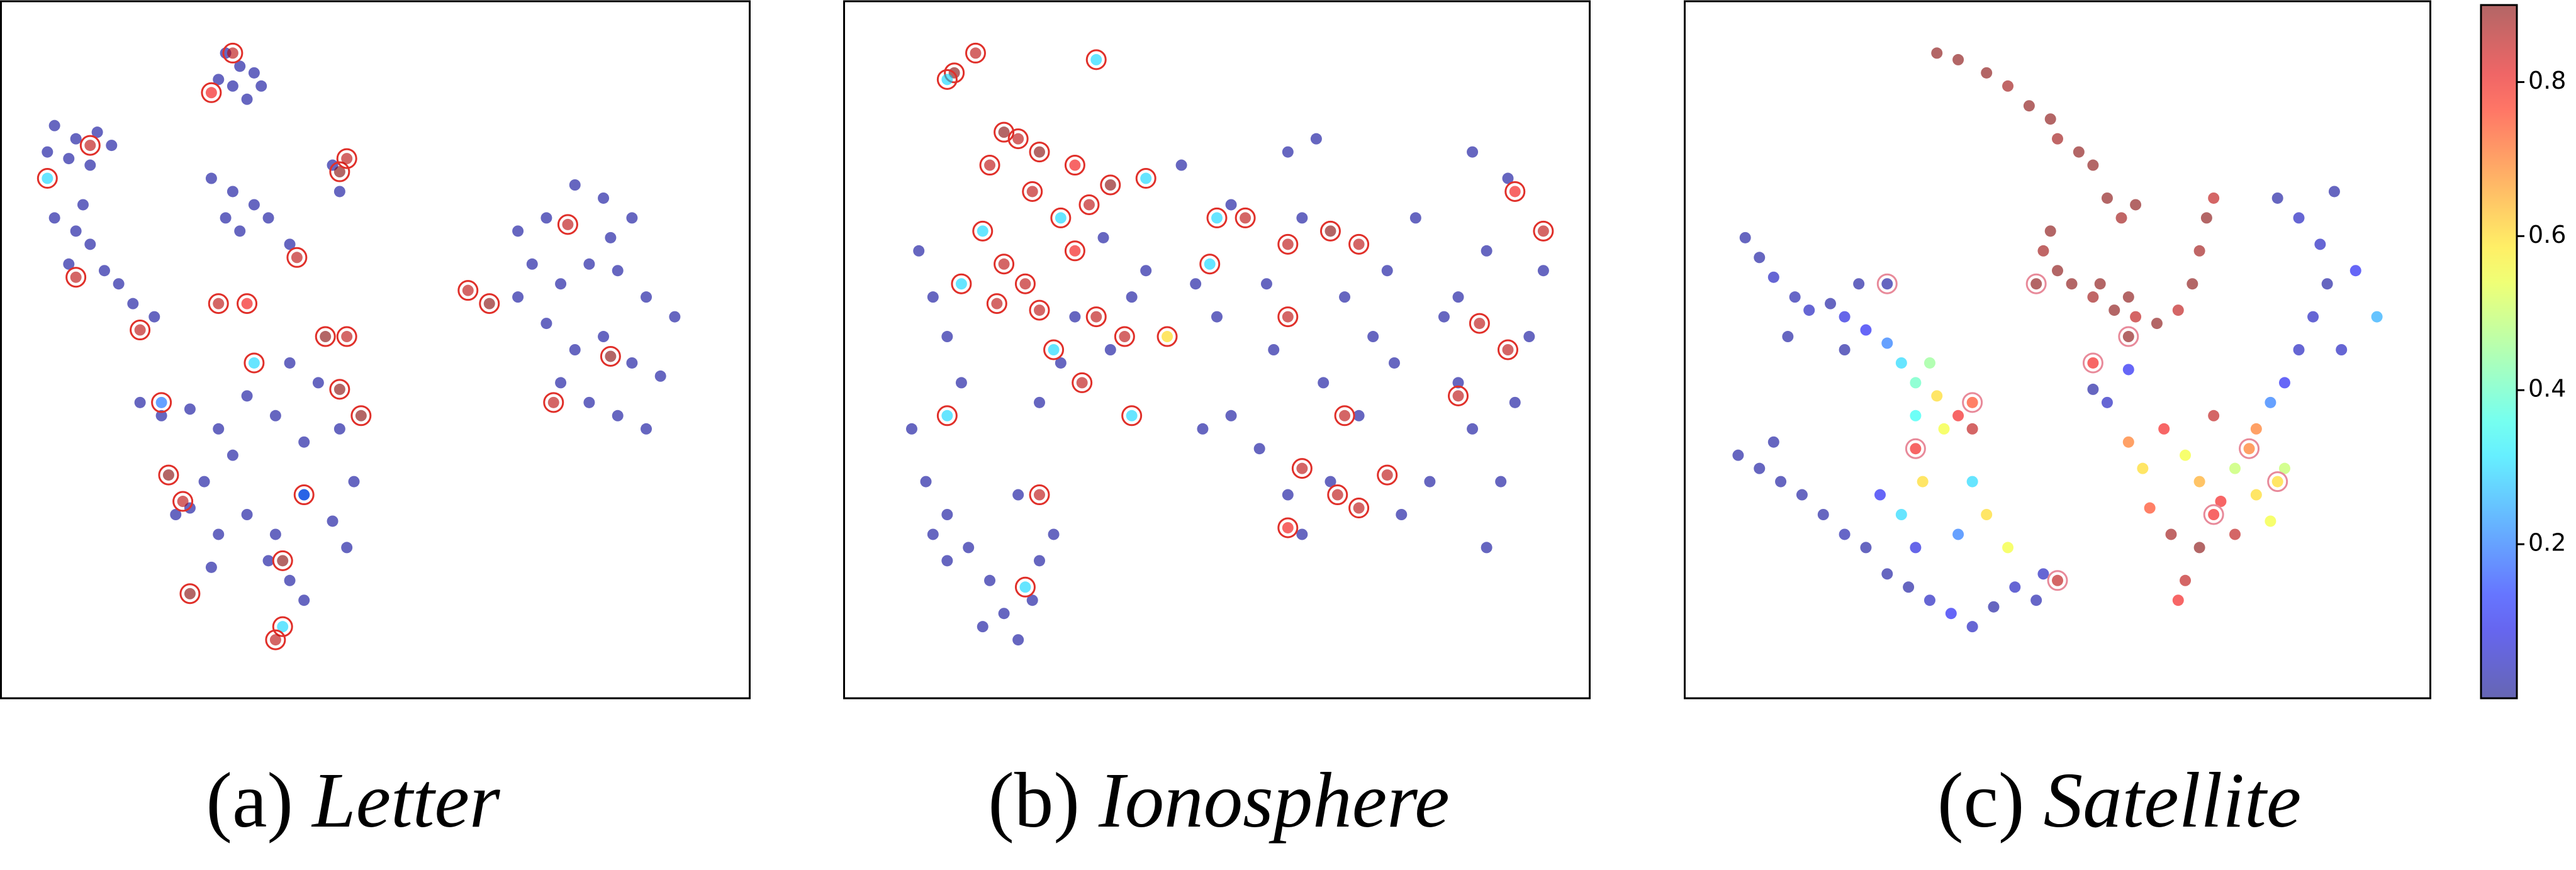  I want to click on caption: (c) Satellite, so click(2119, 801).